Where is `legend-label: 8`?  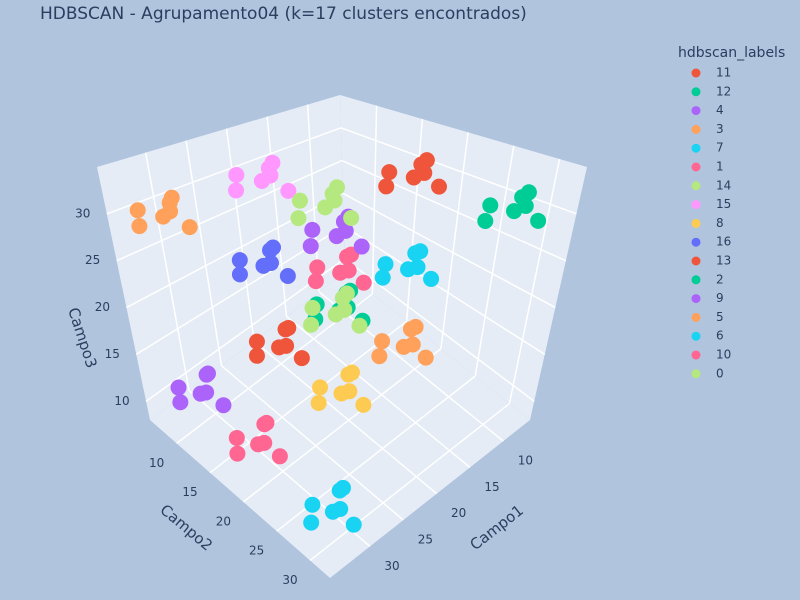 legend-label: 8 is located at coordinates (720, 223).